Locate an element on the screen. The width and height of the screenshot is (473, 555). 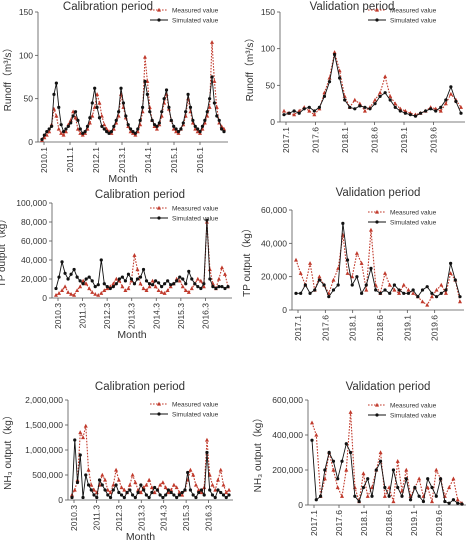
x-tick-label: 2019.6 is located at coordinates (435, 328).